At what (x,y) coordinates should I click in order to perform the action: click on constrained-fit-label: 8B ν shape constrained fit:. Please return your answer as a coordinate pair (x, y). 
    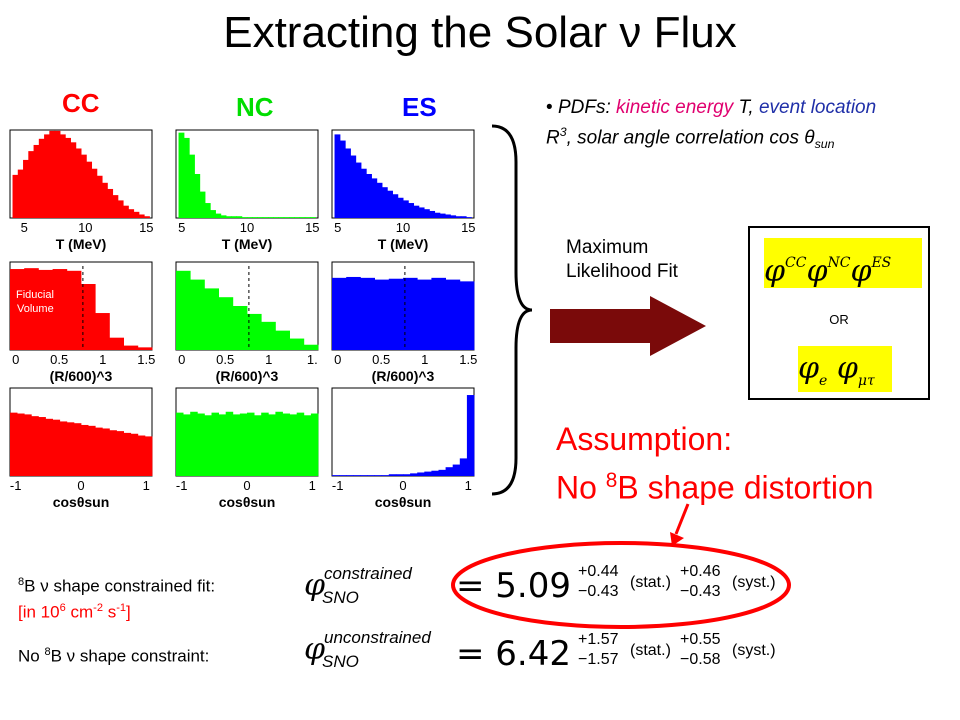
    Looking at the image, I should click on (117, 586).